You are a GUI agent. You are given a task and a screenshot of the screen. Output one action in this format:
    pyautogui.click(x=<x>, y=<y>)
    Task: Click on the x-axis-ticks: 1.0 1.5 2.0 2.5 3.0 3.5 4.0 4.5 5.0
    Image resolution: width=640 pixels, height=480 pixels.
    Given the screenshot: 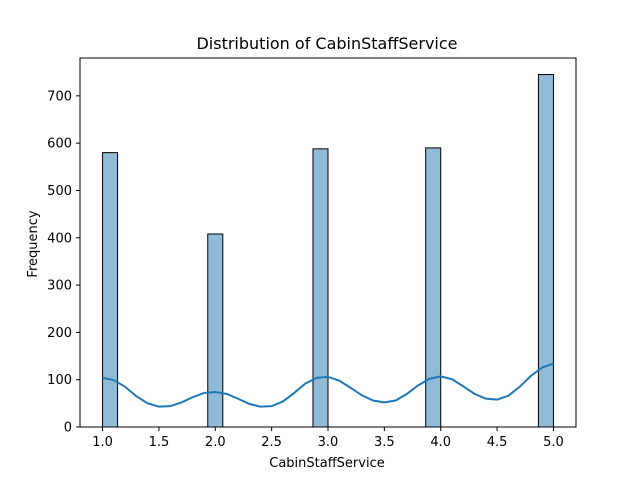 What is the action you would take?
    pyautogui.click(x=328, y=438)
    